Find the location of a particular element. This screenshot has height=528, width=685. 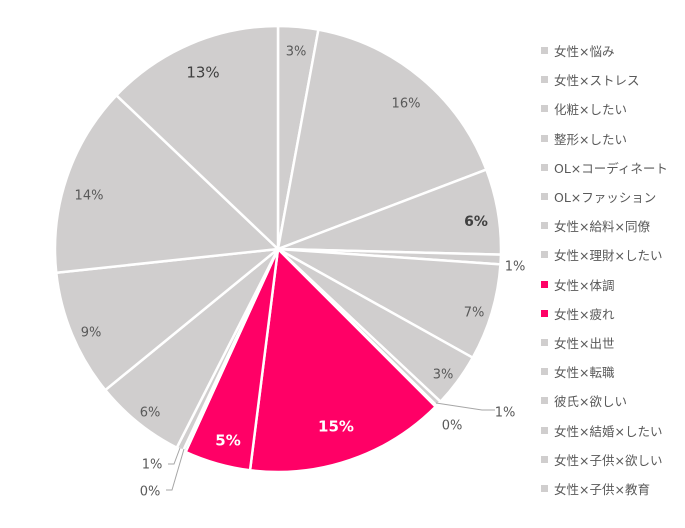

legend-item: 整形×したい is located at coordinates (604, 138).